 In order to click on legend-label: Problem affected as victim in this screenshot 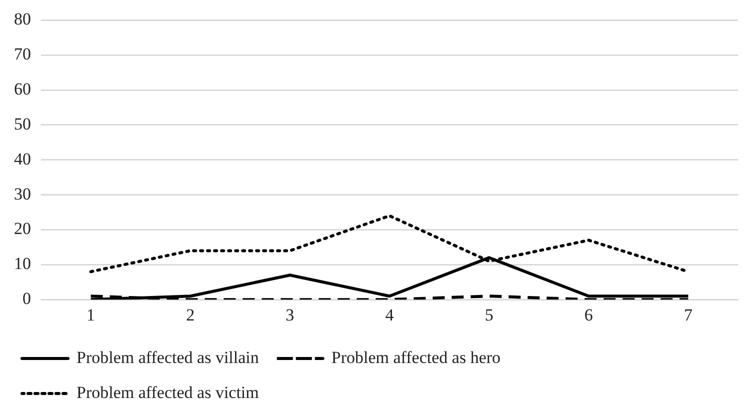, I will do `click(167, 392)`.